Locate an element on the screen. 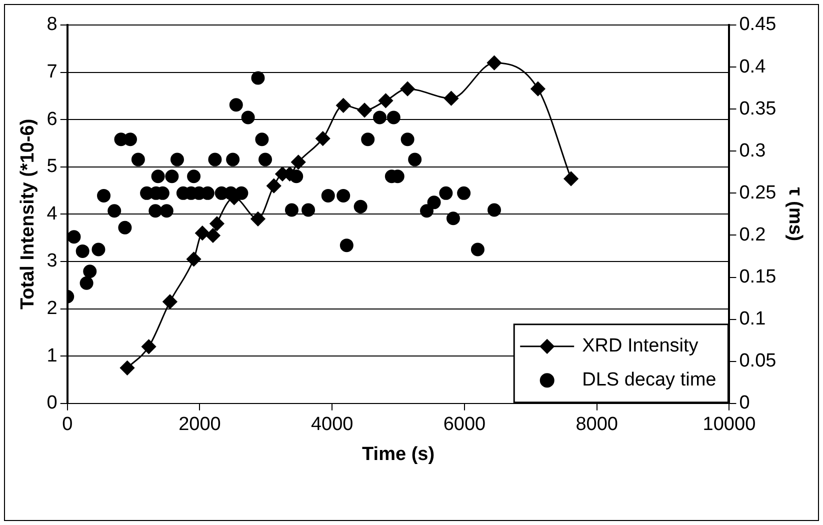 The width and height of the screenshot is (823, 525). y-tick-label: 4 is located at coordinates (52, 213).